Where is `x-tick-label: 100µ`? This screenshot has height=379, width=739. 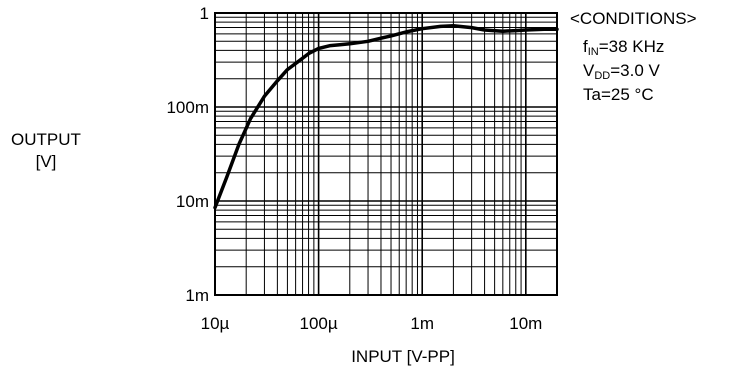
x-tick-label: 100µ is located at coordinates (319, 323).